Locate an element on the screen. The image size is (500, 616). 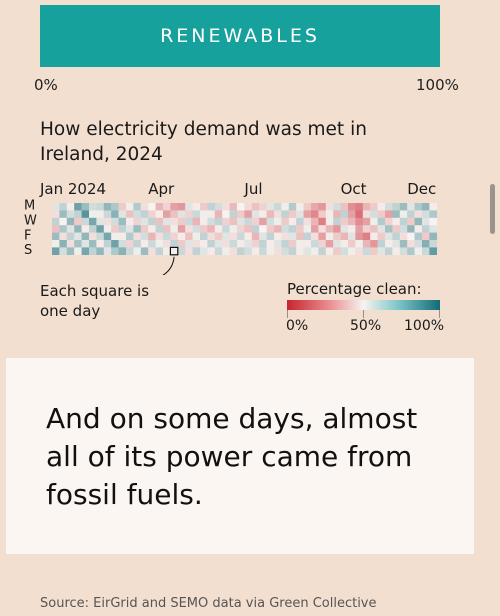
legend-label-0: 0% is located at coordinates (297, 326).